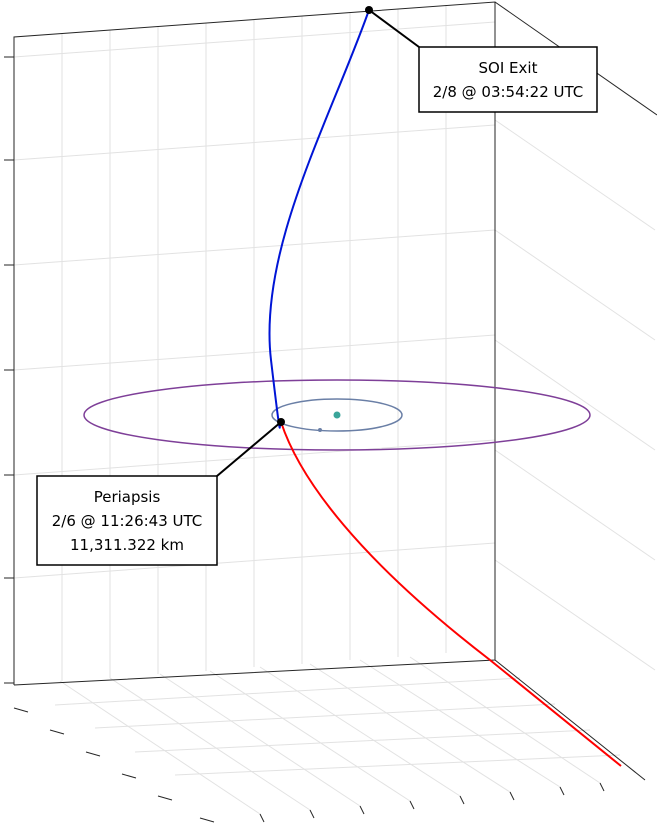  What do you see at coordinates (369, 10) in the screenshot?
I see `soi-exit-point` at bounding box center [369, 10].